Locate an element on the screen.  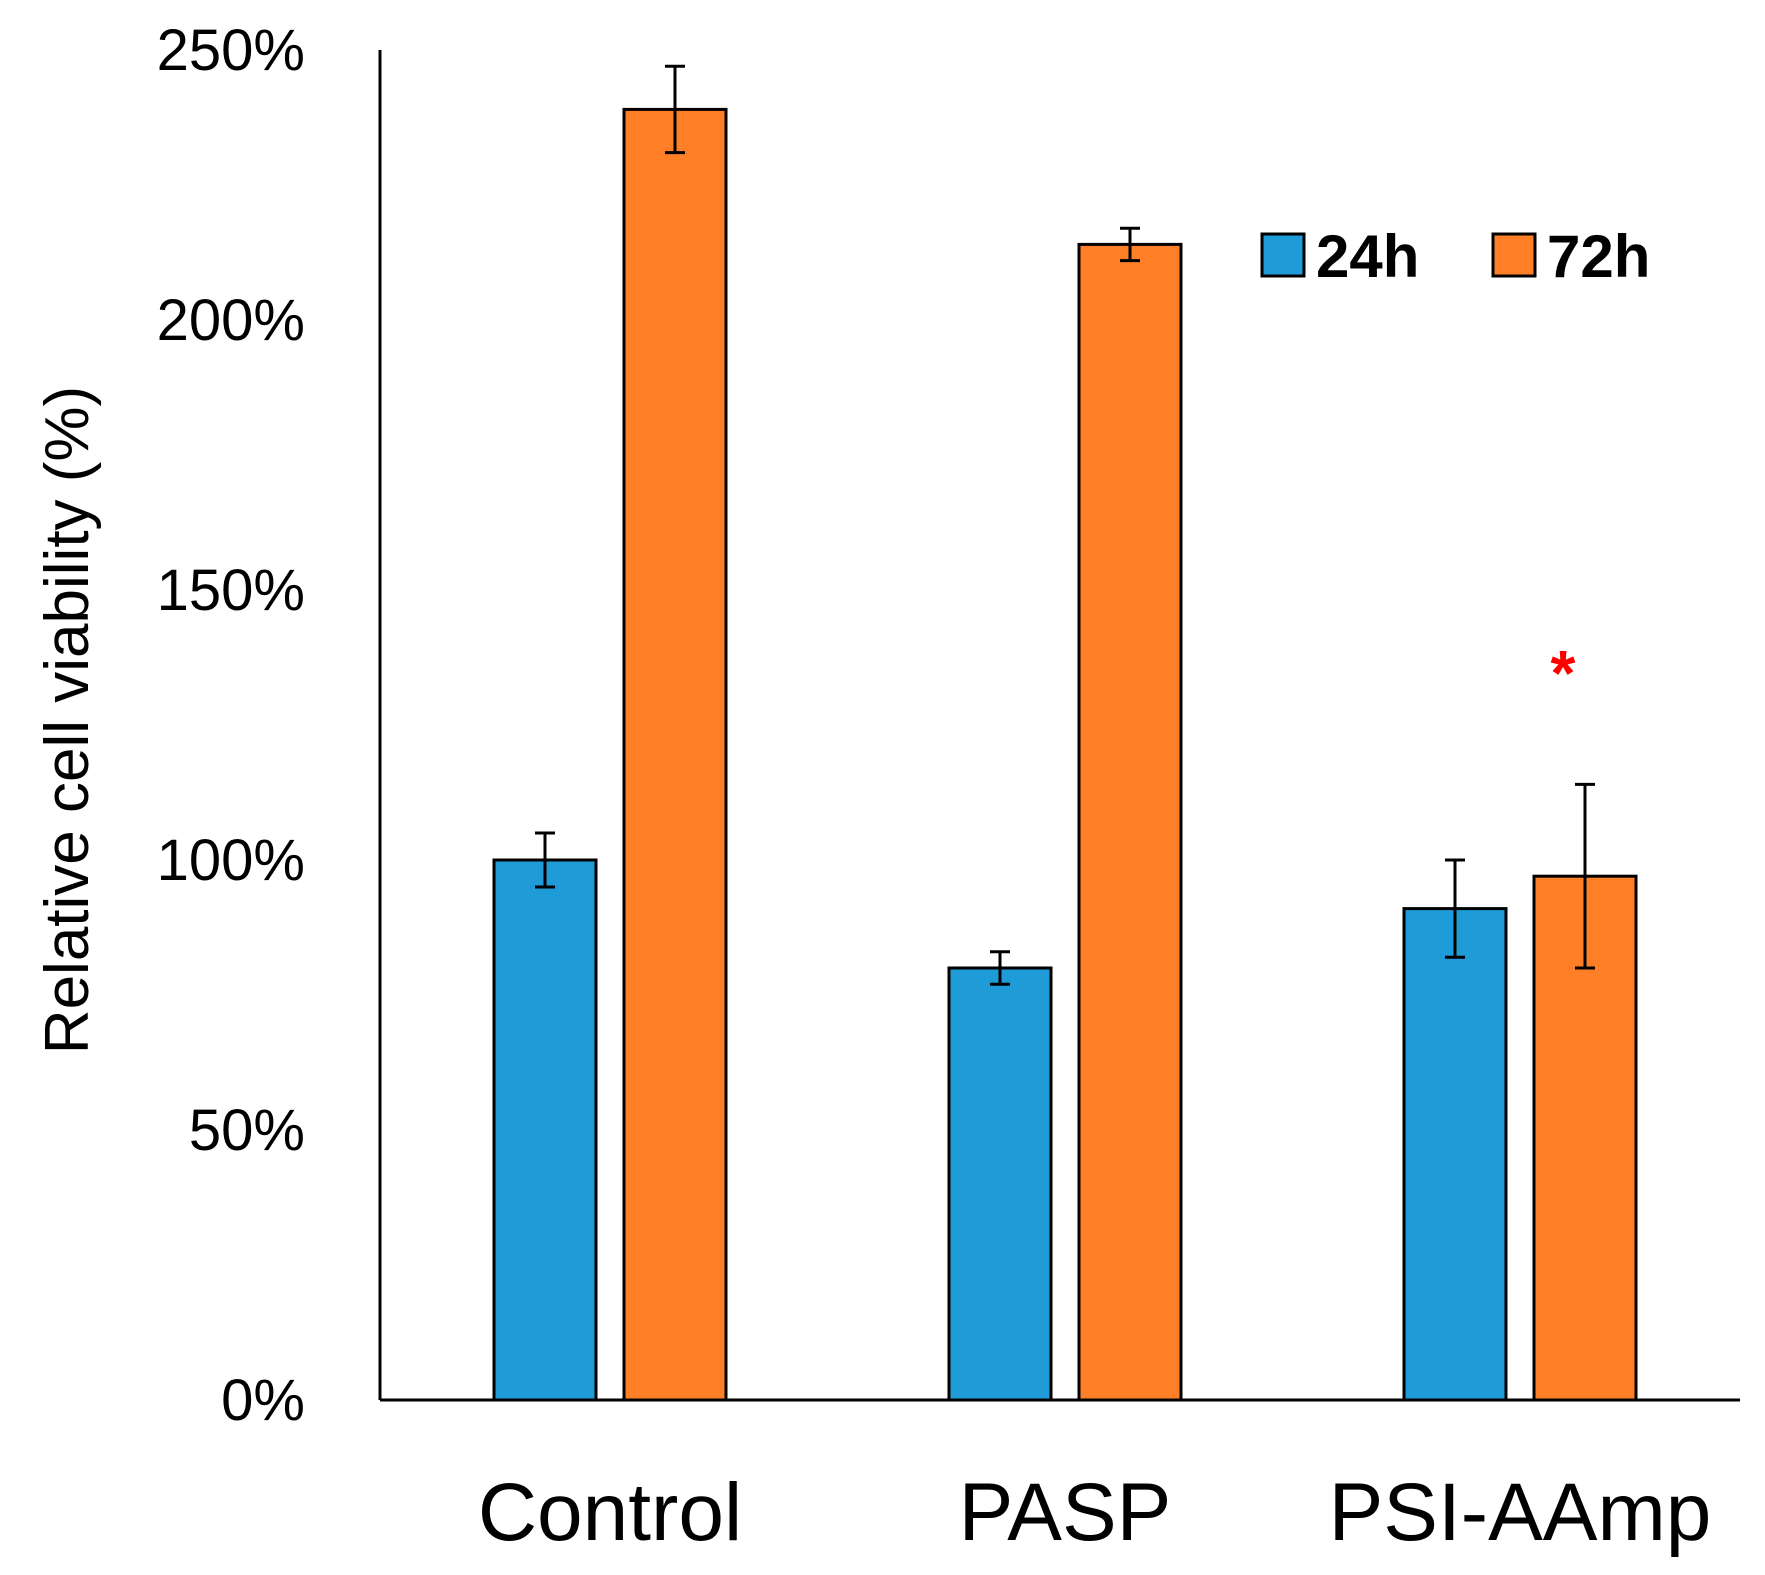
x-category-label: PSI-AAmp is located at coordinates (1520, 1512).